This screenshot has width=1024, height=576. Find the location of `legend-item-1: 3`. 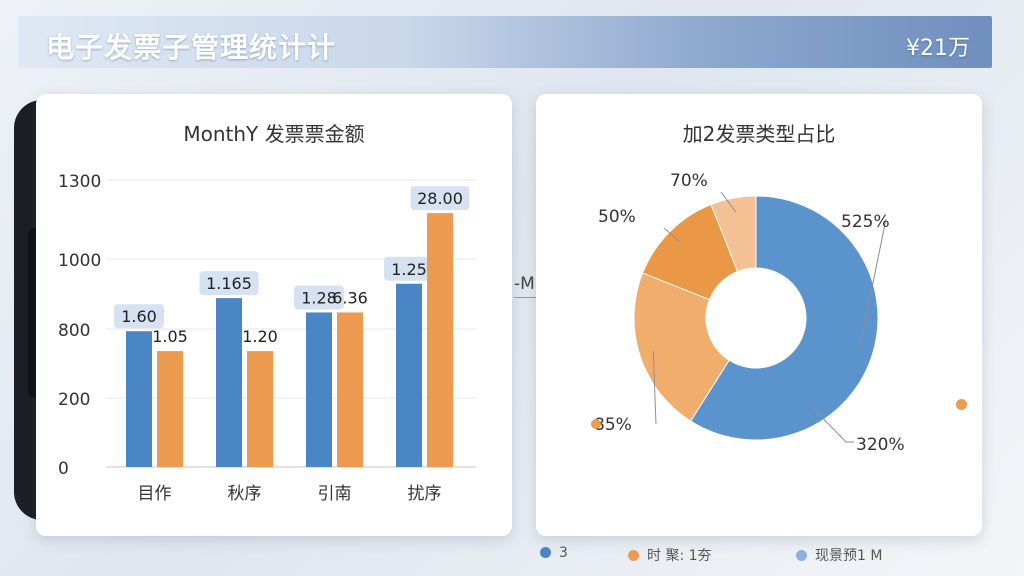

legend-item-1: 3 is located at coordinates (554, 553).